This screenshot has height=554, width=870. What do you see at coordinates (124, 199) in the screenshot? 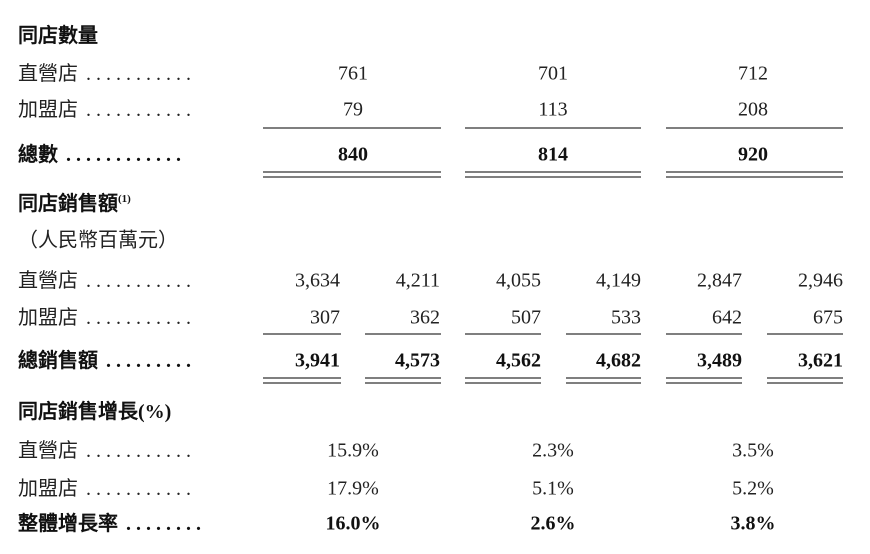
I see `footnote-ref: (1)` at bounding box center [124, 199].